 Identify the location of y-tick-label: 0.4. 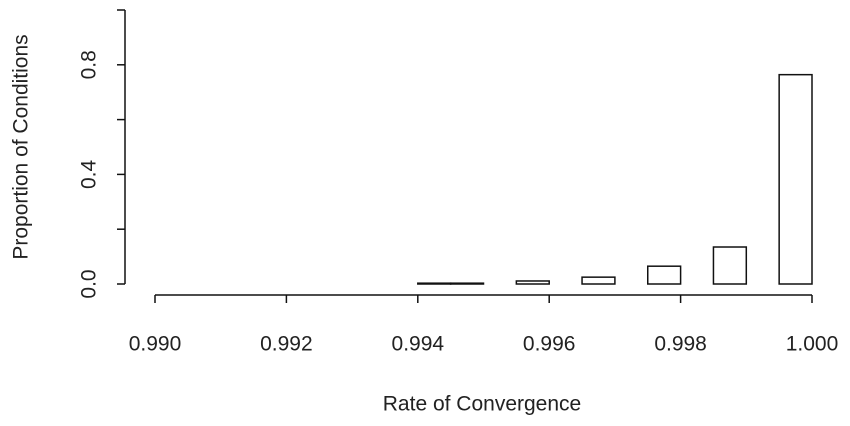
(89, 174).